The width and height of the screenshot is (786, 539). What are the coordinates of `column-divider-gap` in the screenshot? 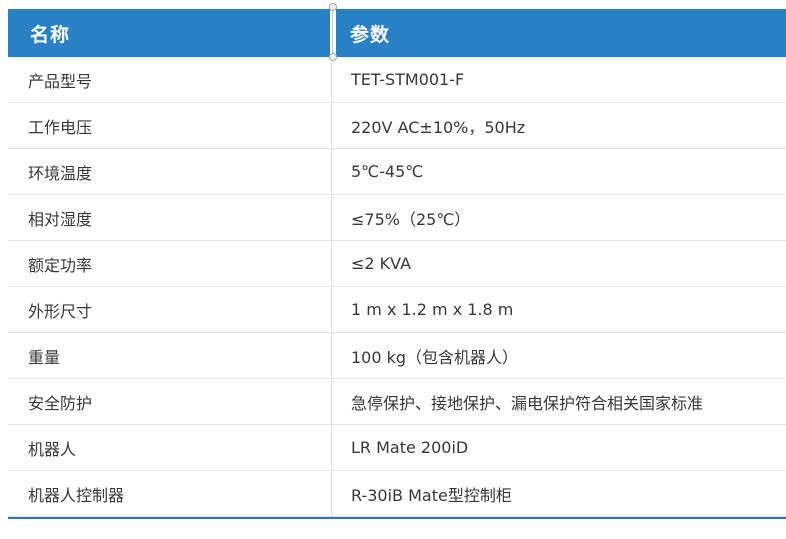 It's located at (333, 33).